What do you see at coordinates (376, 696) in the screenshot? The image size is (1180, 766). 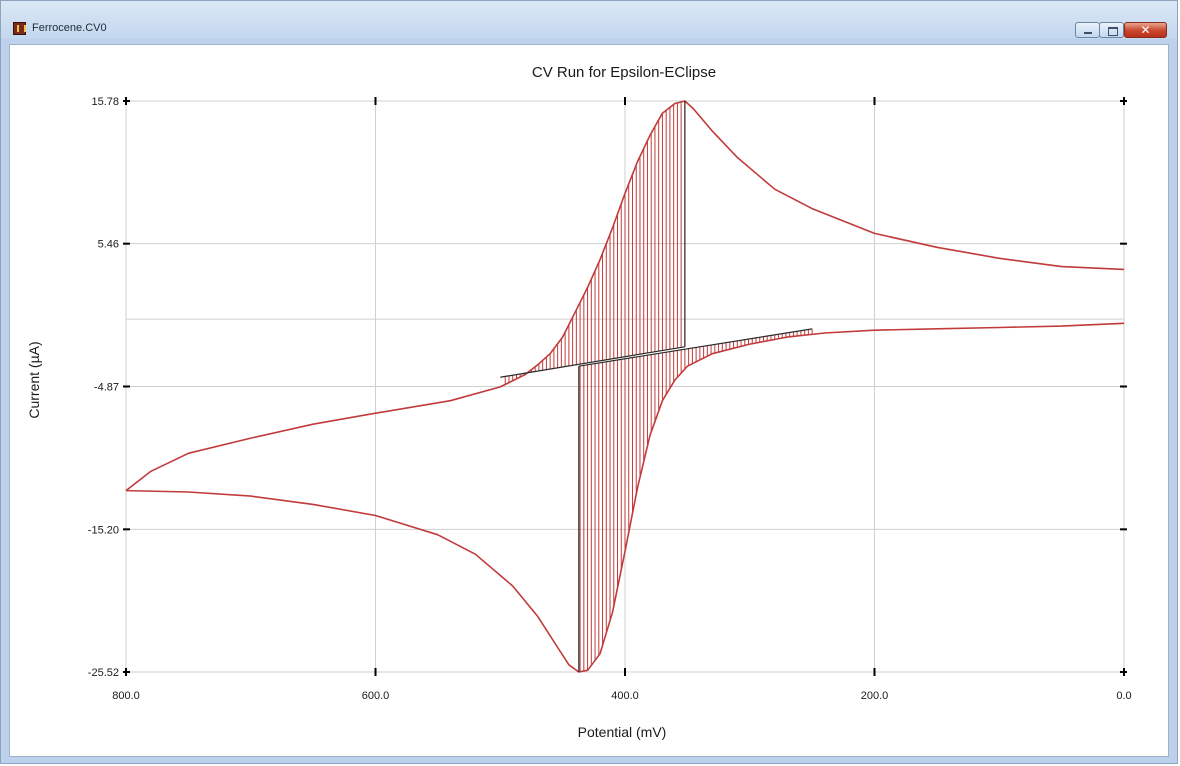 I see `x-tick-label: 600.0` at bounding box center [376, 696].